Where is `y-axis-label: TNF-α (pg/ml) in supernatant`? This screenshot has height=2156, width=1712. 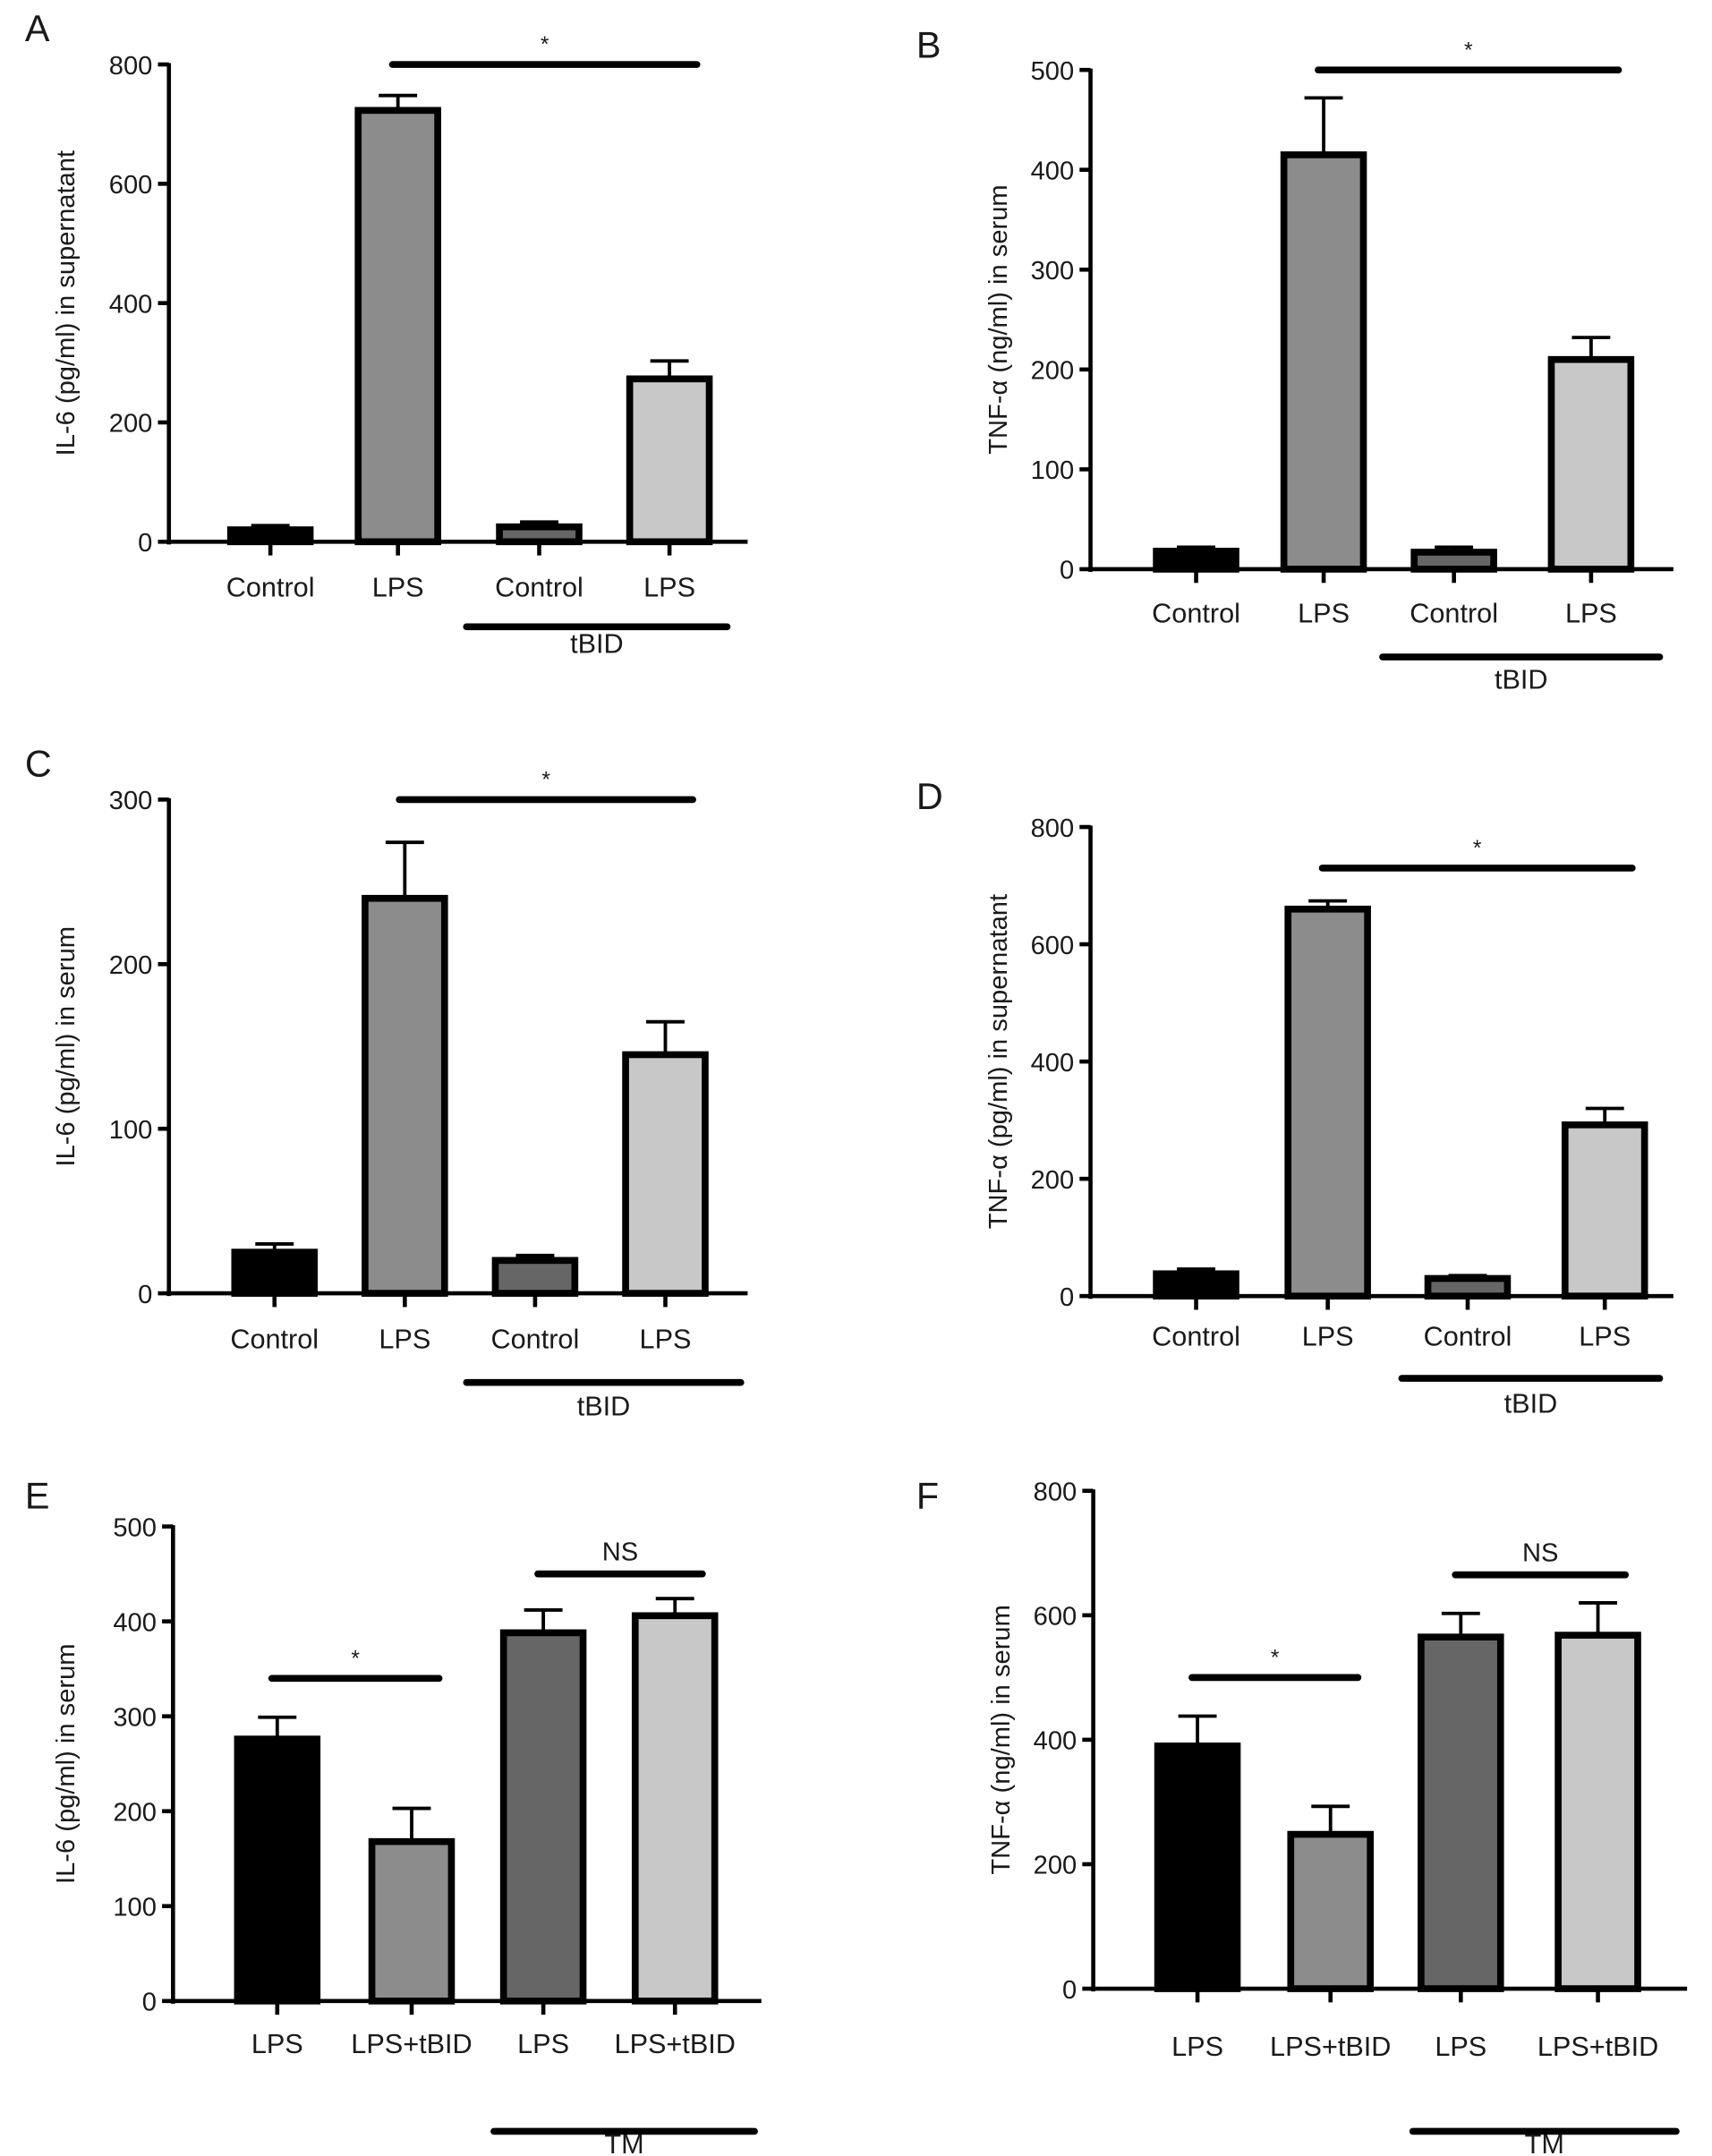
y-axis-label: TNF-α (pg/ml) in supernatant is located at coordinates (998, 1061).